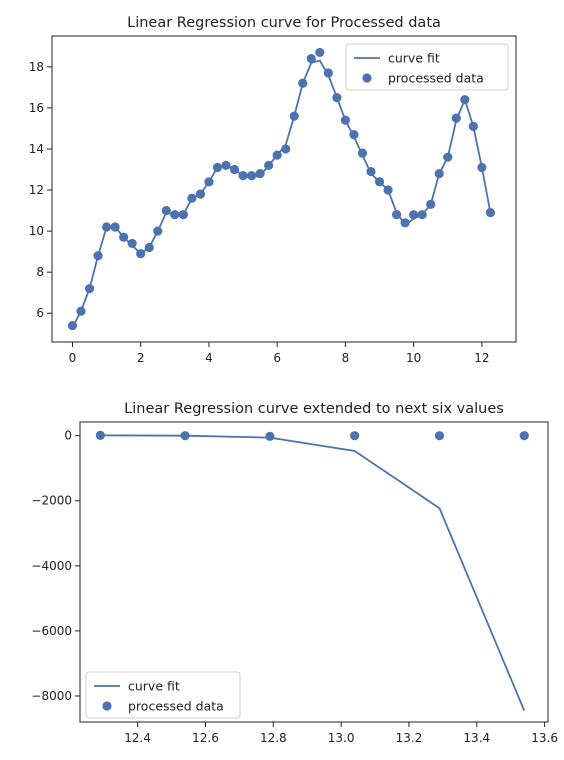 The height and width of the screenshot is (760, 564). What do you see at coordinates (40, 313) in the screenshot?
I see `y-tick-label: 6` at bounding box center [40, 313].